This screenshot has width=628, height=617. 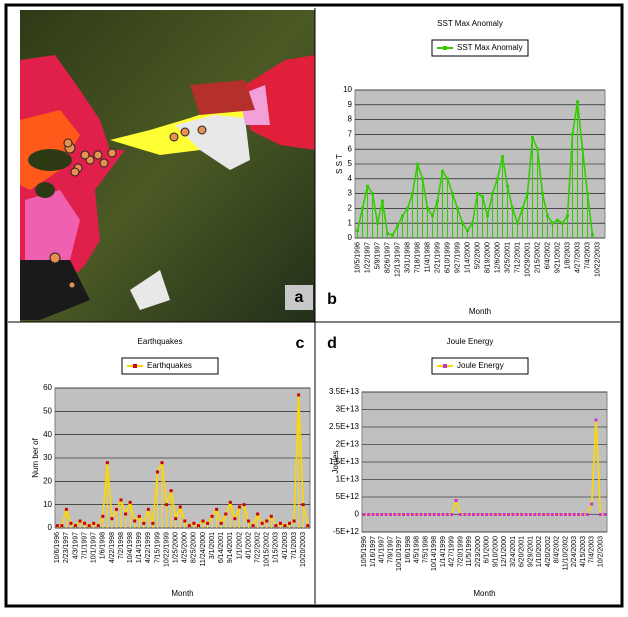 What do you see at coordinates (480, 365) in the screenshot?
I see `legend-label: Joule Energy` at bounding box center [480, 365].